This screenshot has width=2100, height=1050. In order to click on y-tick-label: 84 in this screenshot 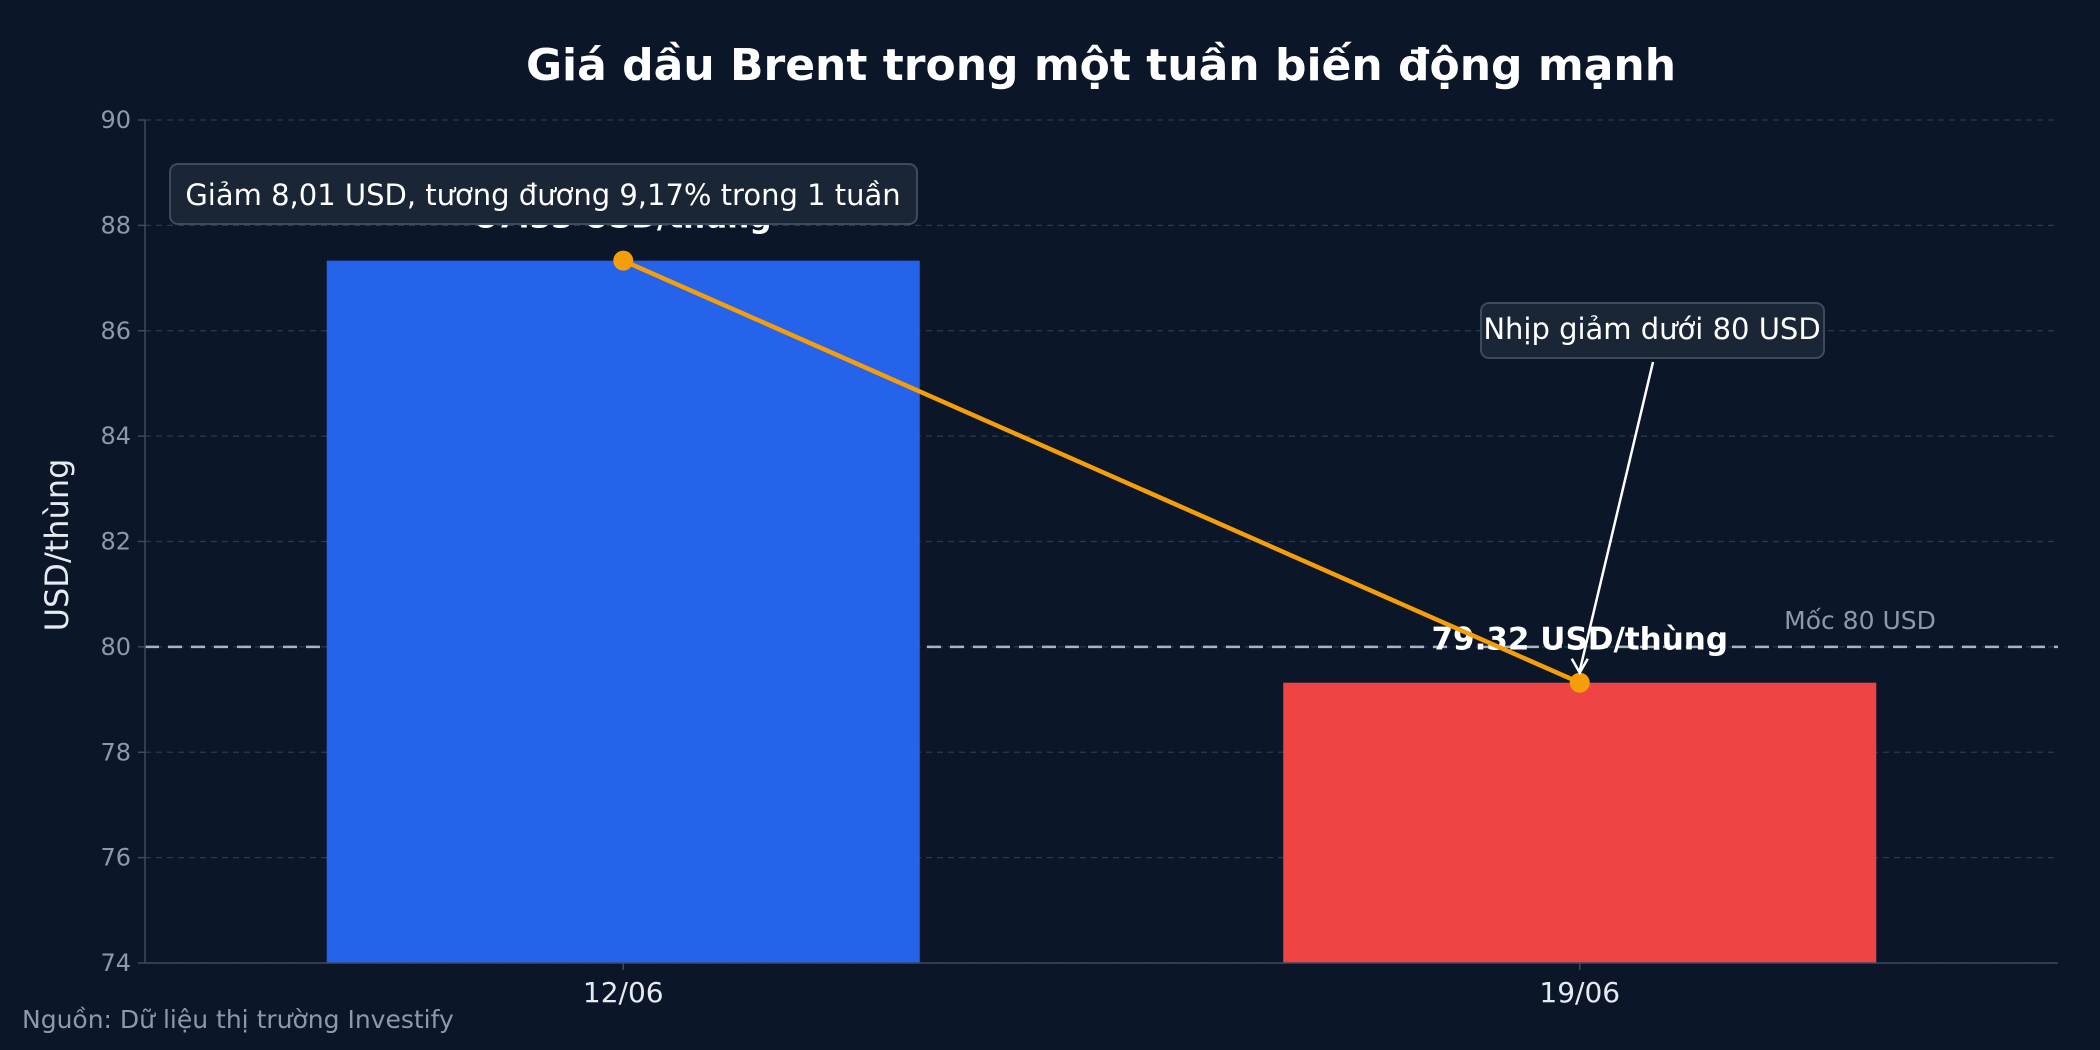, I will do `click(115, 436)`.